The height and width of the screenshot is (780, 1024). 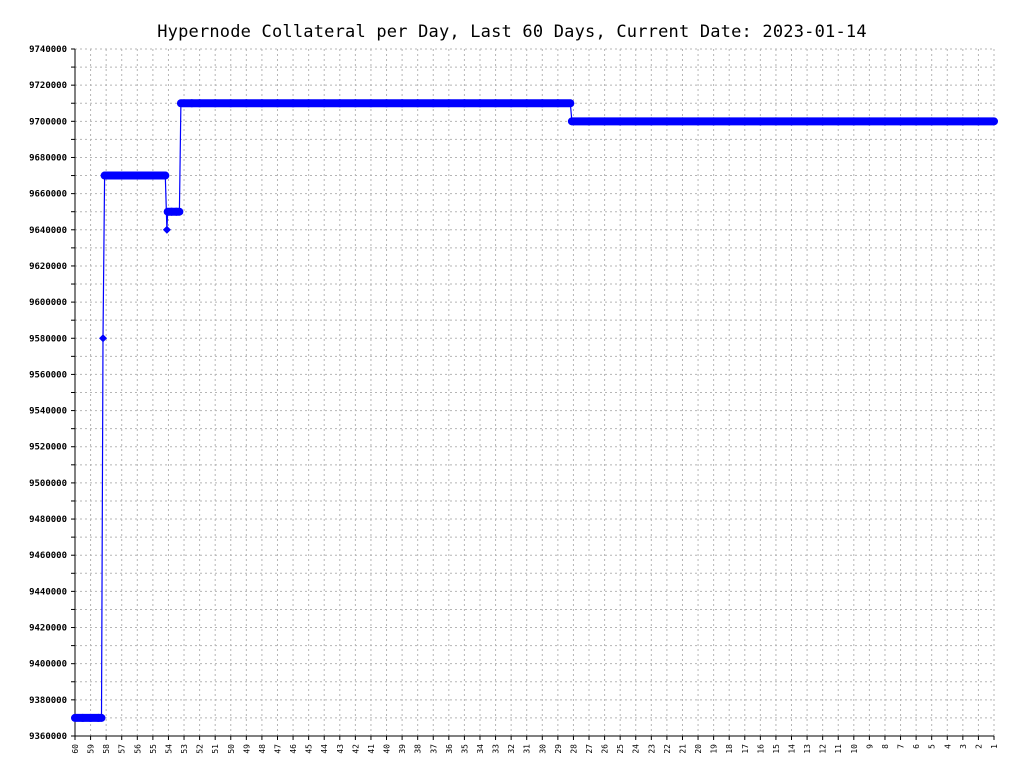 I want to click on x-tick-label: 35, so click(x=464, y=749).